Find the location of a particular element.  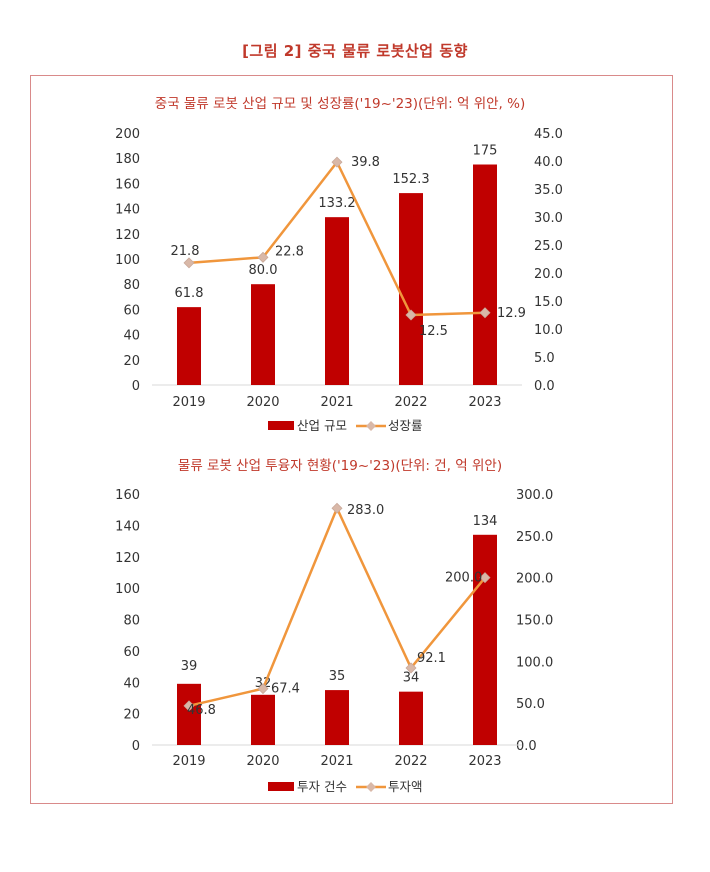

chart-title: 물류 로봇 산업 투융자 현황('19~'23)(단위: 건, 억 위안) is located at coordinates (340, 466).